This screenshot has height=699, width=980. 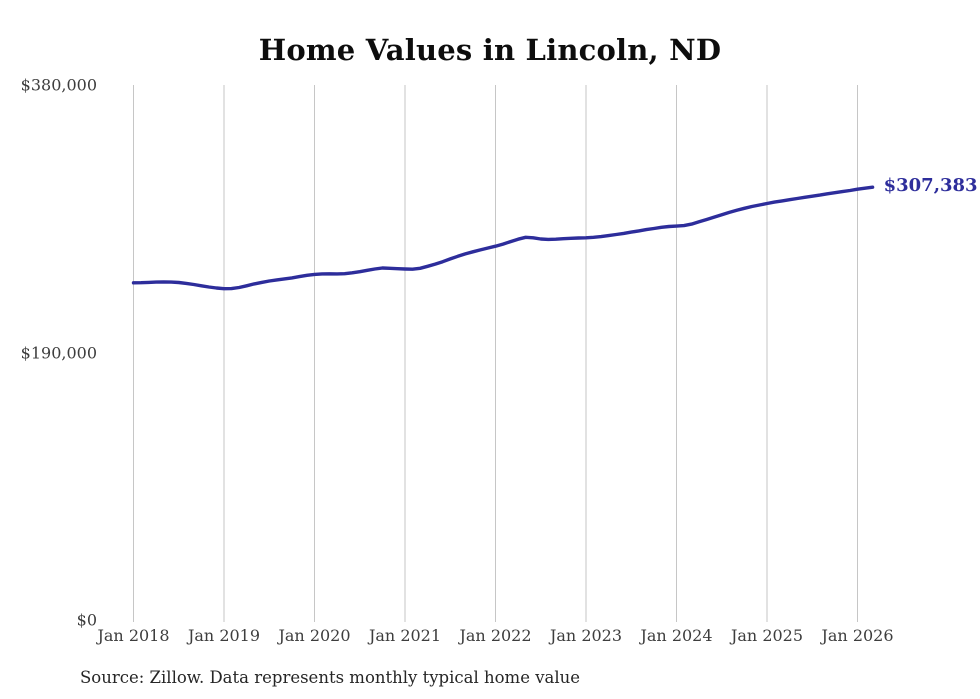 What do you see at coordinates (405, 635) in the screenshot?
I see `x-tick-jan-2021: Jan 2021` at bounding box center [405, 635].